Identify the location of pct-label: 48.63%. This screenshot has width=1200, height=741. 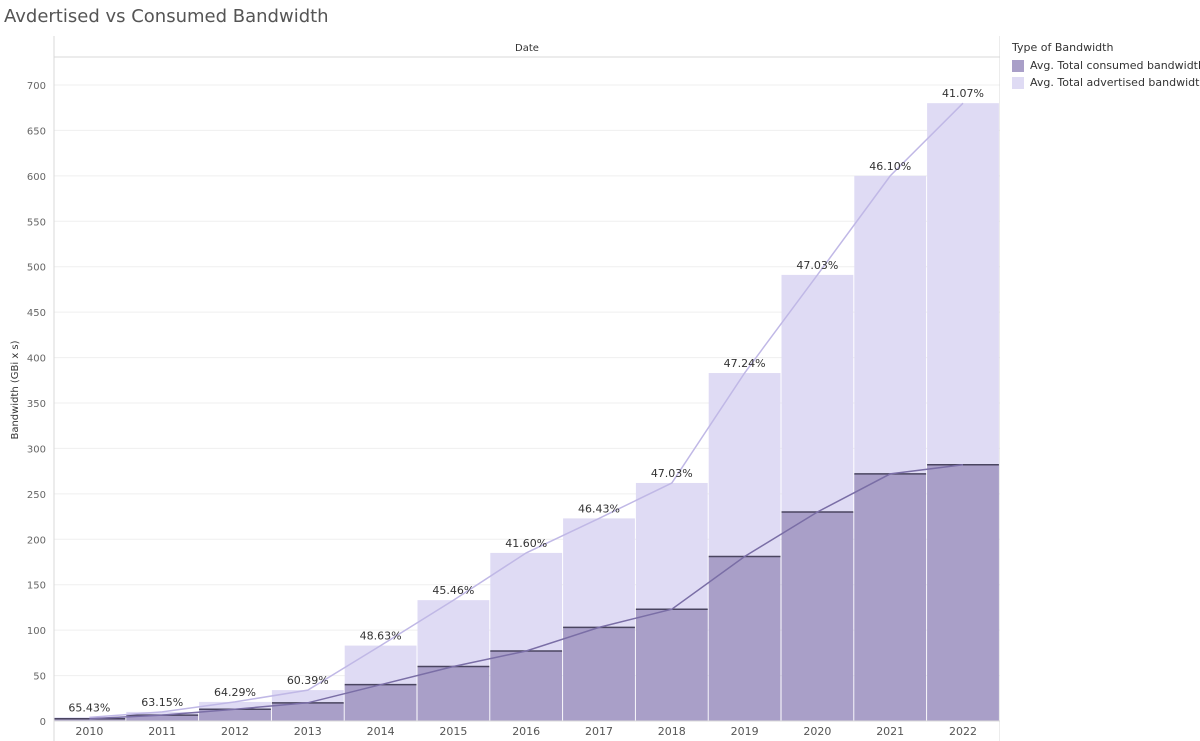
(381, 636).